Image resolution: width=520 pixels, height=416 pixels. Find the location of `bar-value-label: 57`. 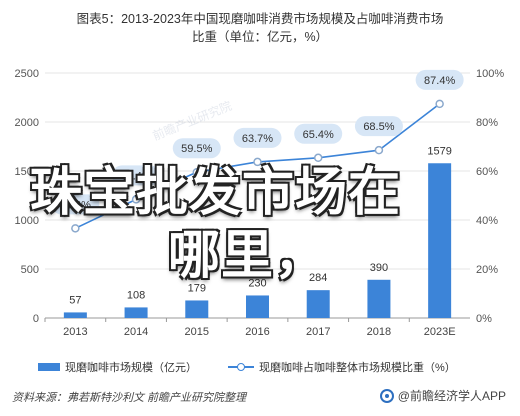

bar-value-label: 57 is located at coordinates (75, 300).